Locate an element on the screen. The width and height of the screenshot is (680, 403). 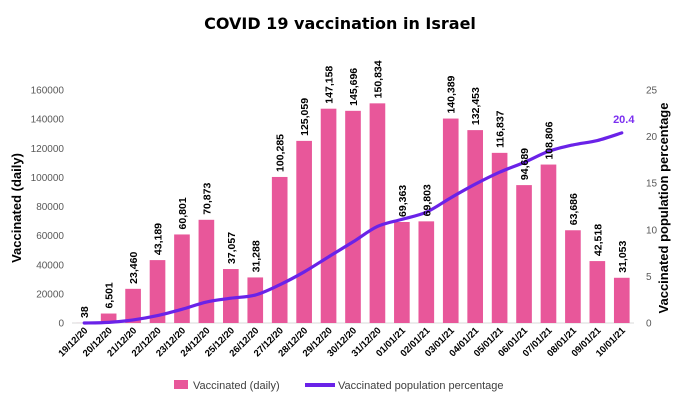
bar-data-label: 31,288 is located at coordinates (256, 256).